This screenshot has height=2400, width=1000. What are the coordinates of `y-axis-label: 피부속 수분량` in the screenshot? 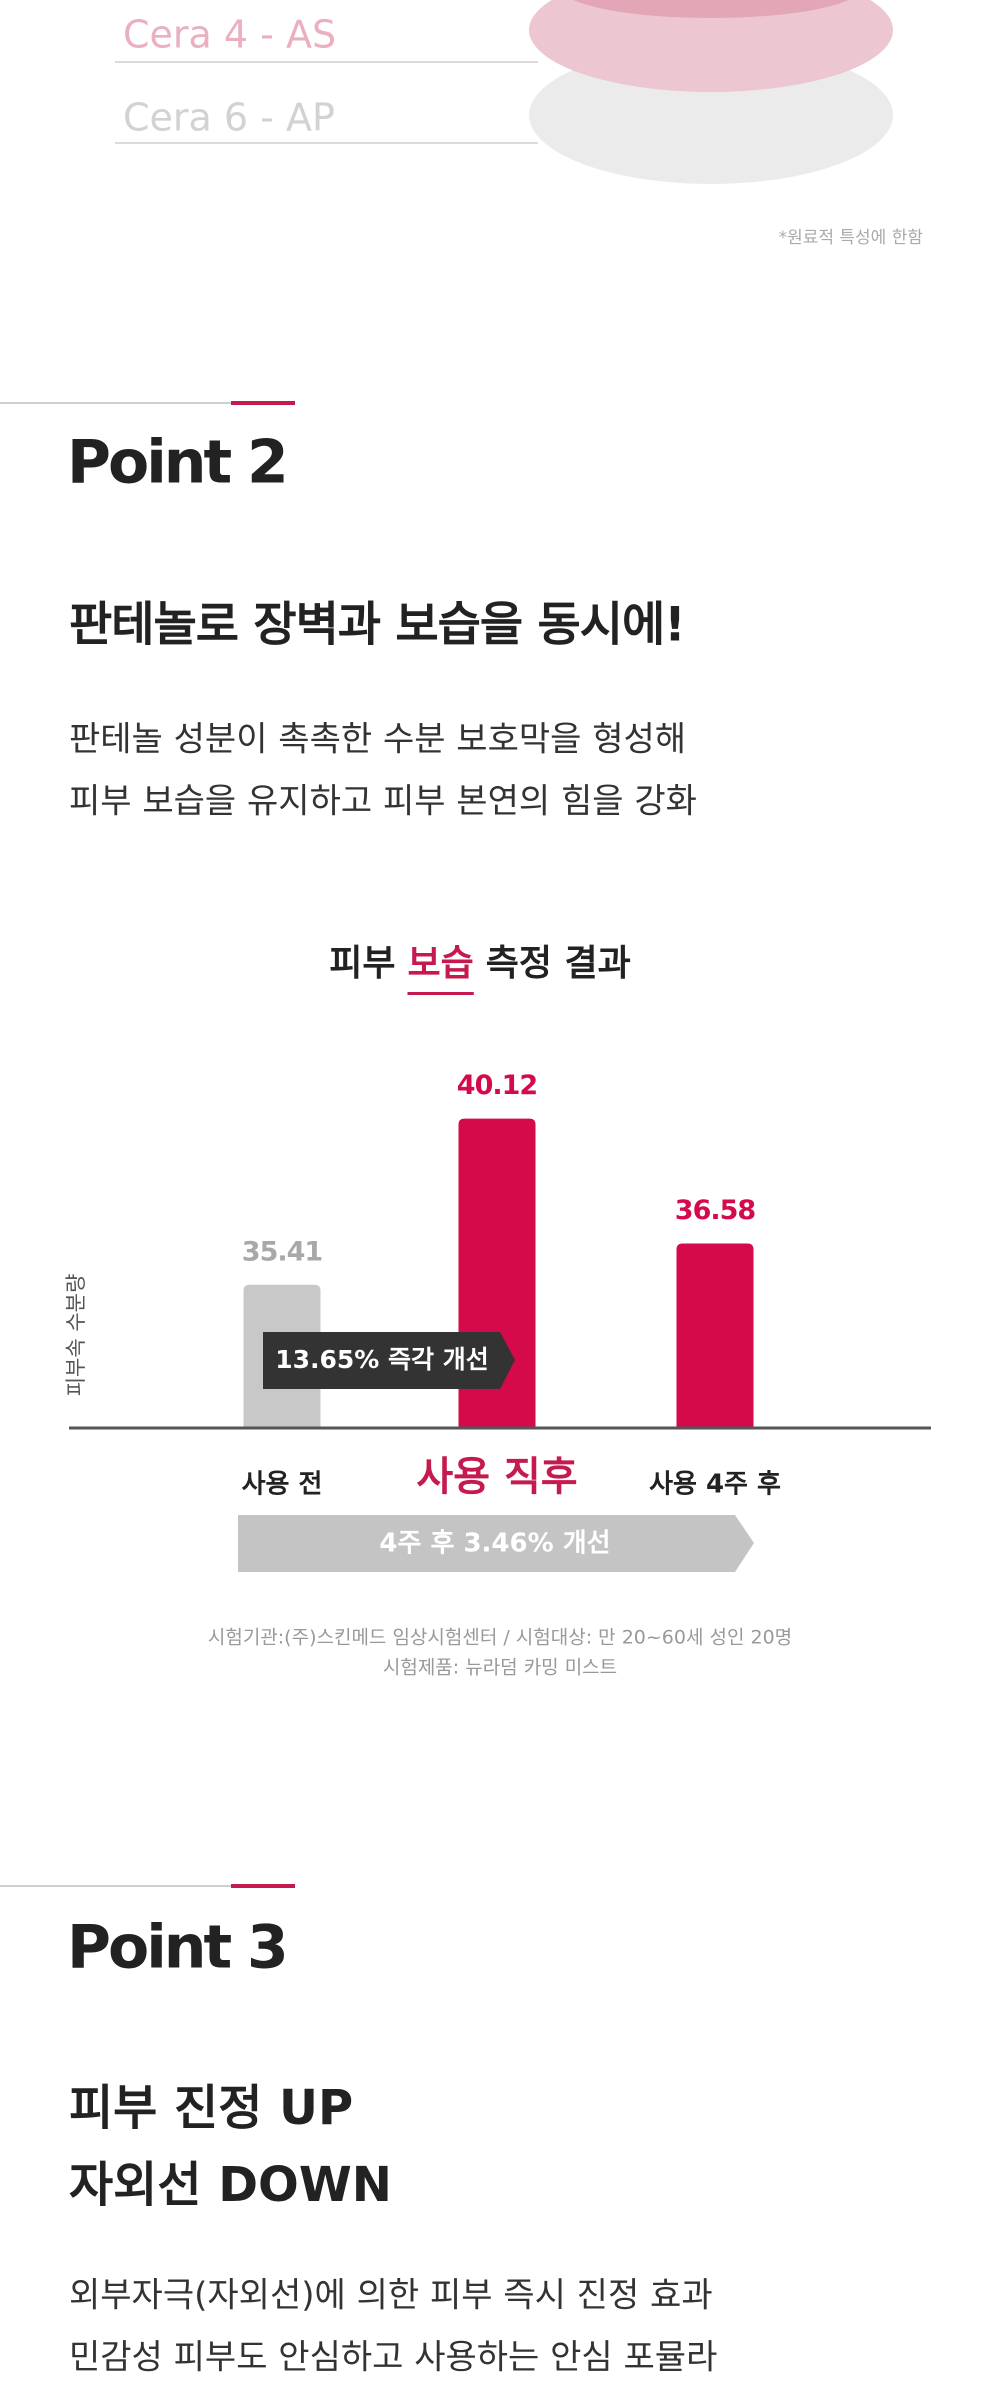 It's located at (76, 1335).